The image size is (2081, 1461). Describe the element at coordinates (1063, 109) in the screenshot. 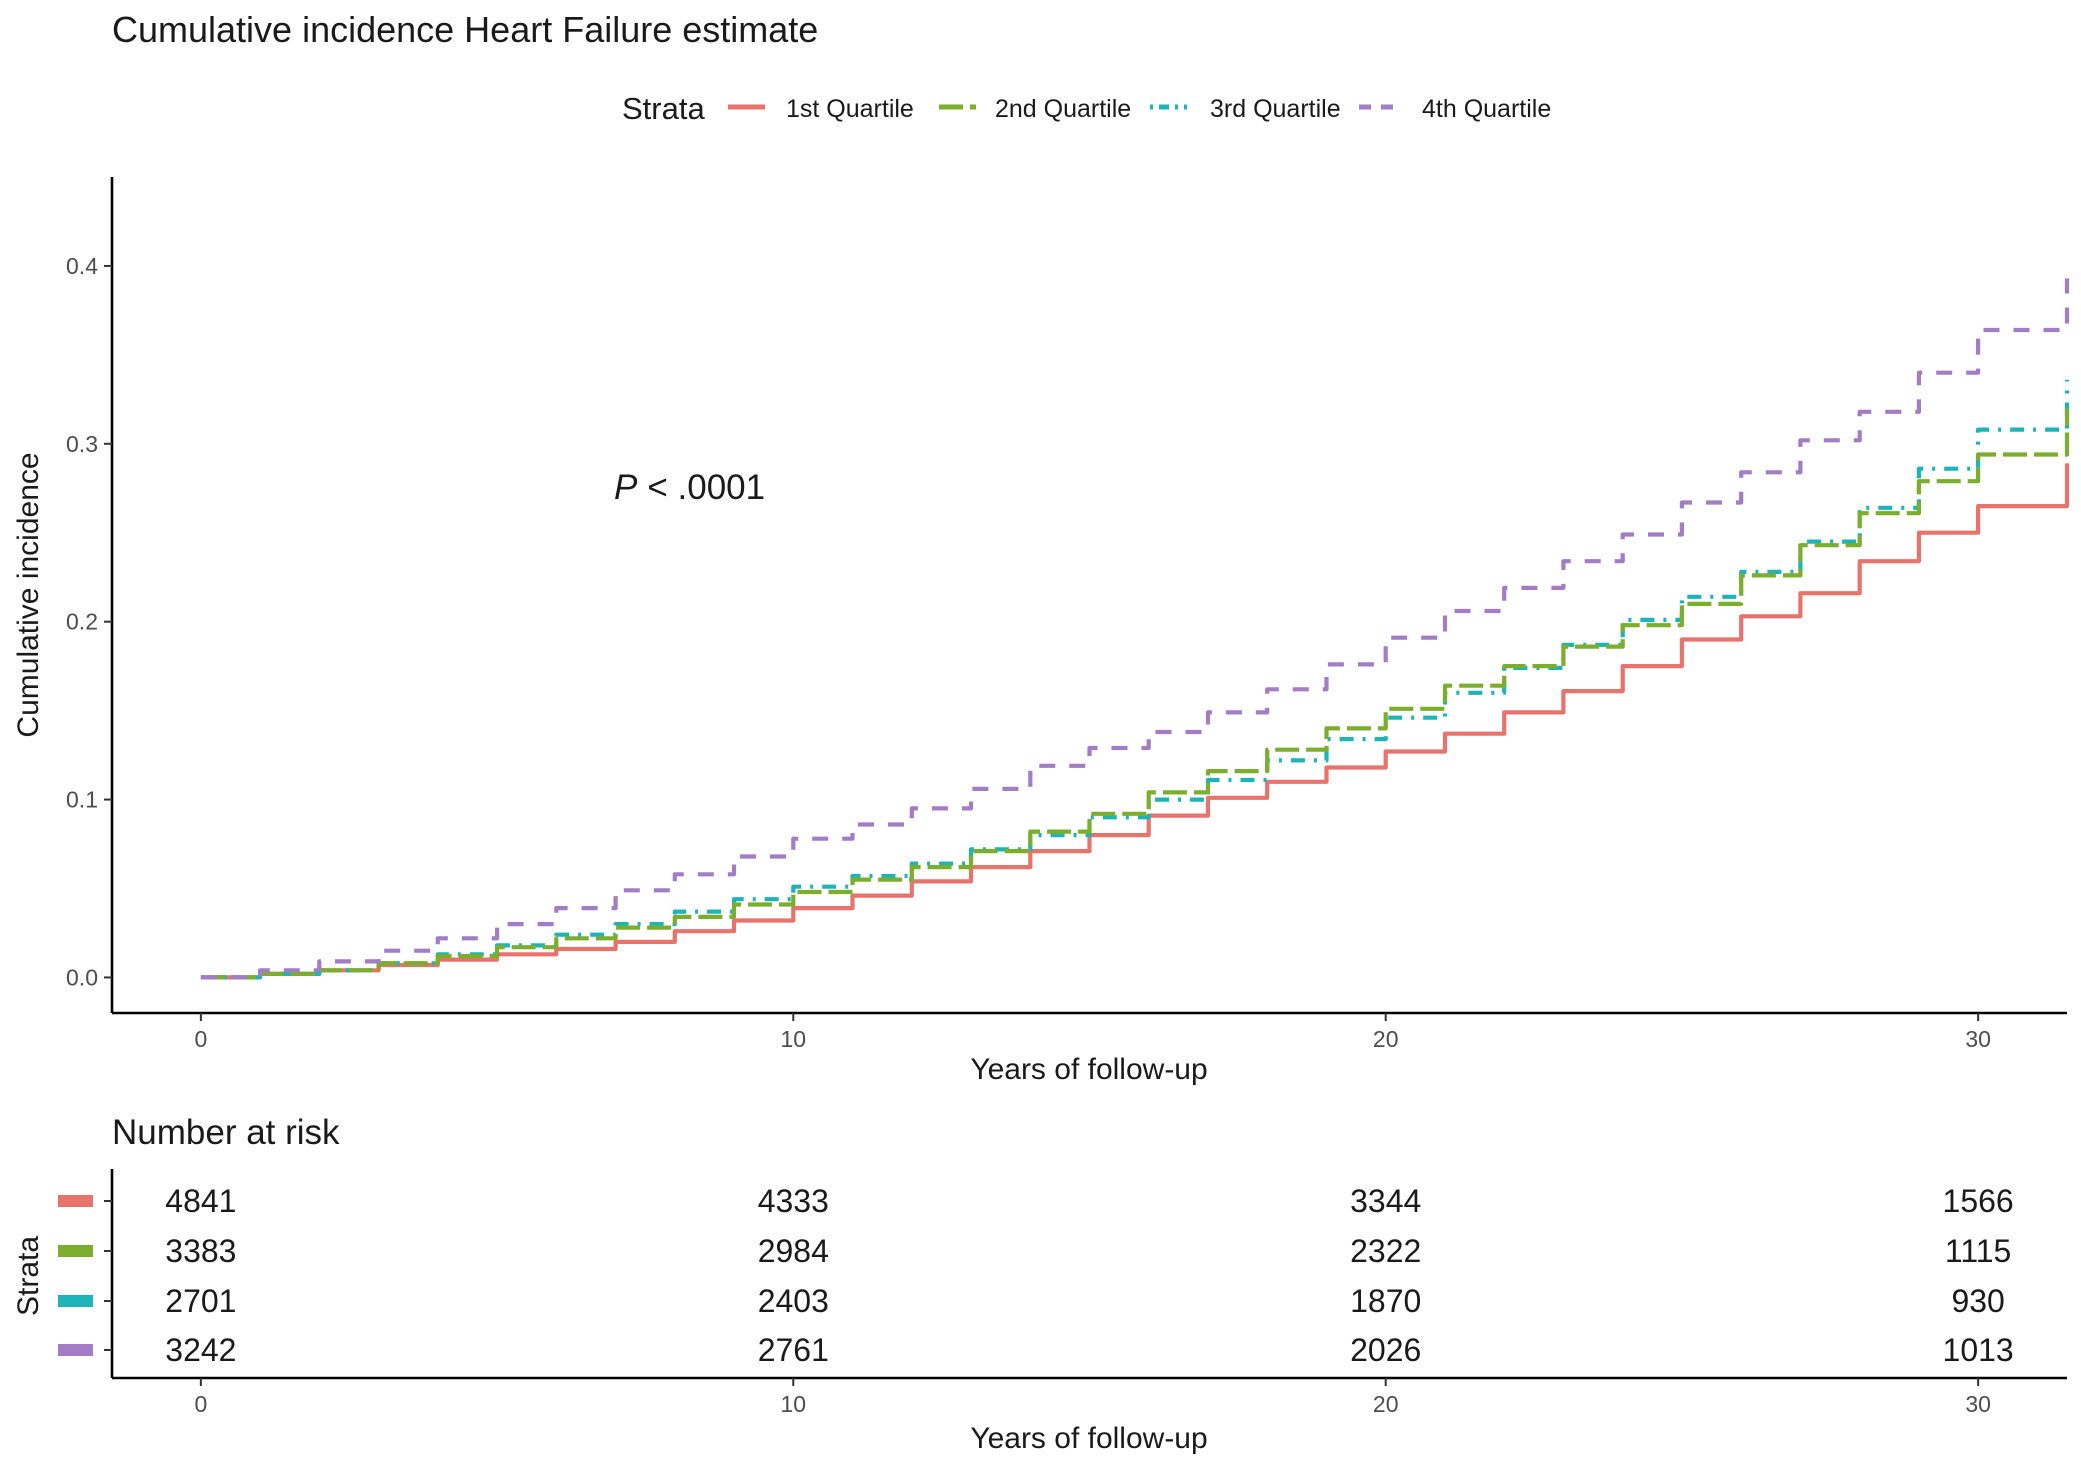

I see `legend-label-2nd-quartile: 2nd Quartile` at that location.